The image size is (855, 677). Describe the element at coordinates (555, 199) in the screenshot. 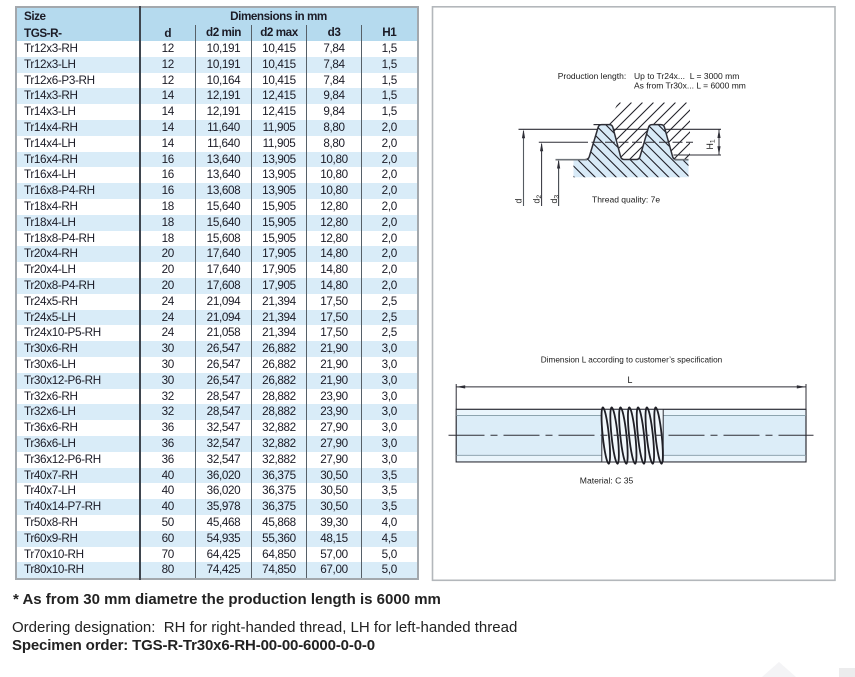

I see `svg-text: d3` at that location.